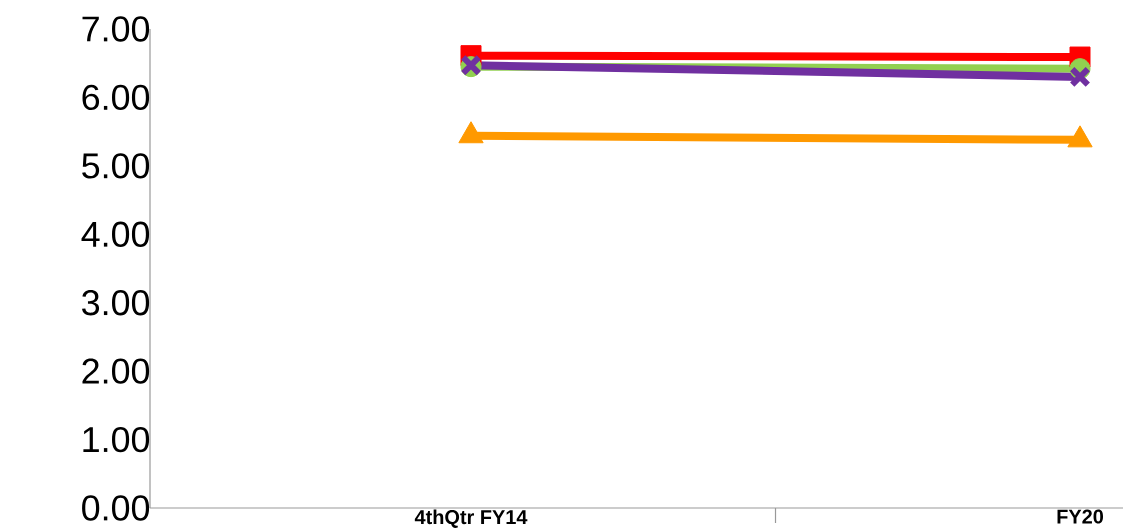  Describe the element at coordinates (115, 234) in the screenshot. I see `y-tick-label: 4.00` at that location.